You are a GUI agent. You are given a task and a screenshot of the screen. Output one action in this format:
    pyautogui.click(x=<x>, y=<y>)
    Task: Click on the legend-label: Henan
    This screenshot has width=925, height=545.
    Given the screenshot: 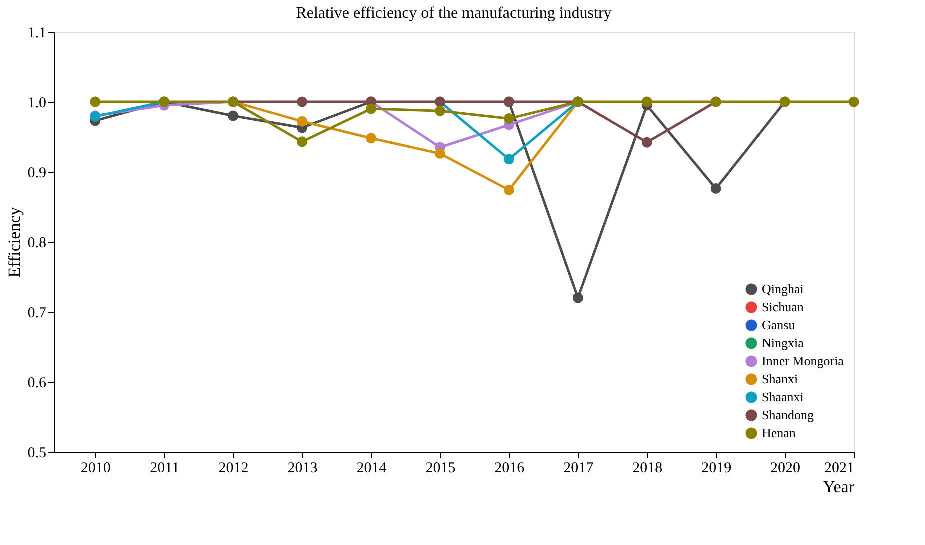 What is the action you would take?
    pyautogui.click(x=779, y=433)
    